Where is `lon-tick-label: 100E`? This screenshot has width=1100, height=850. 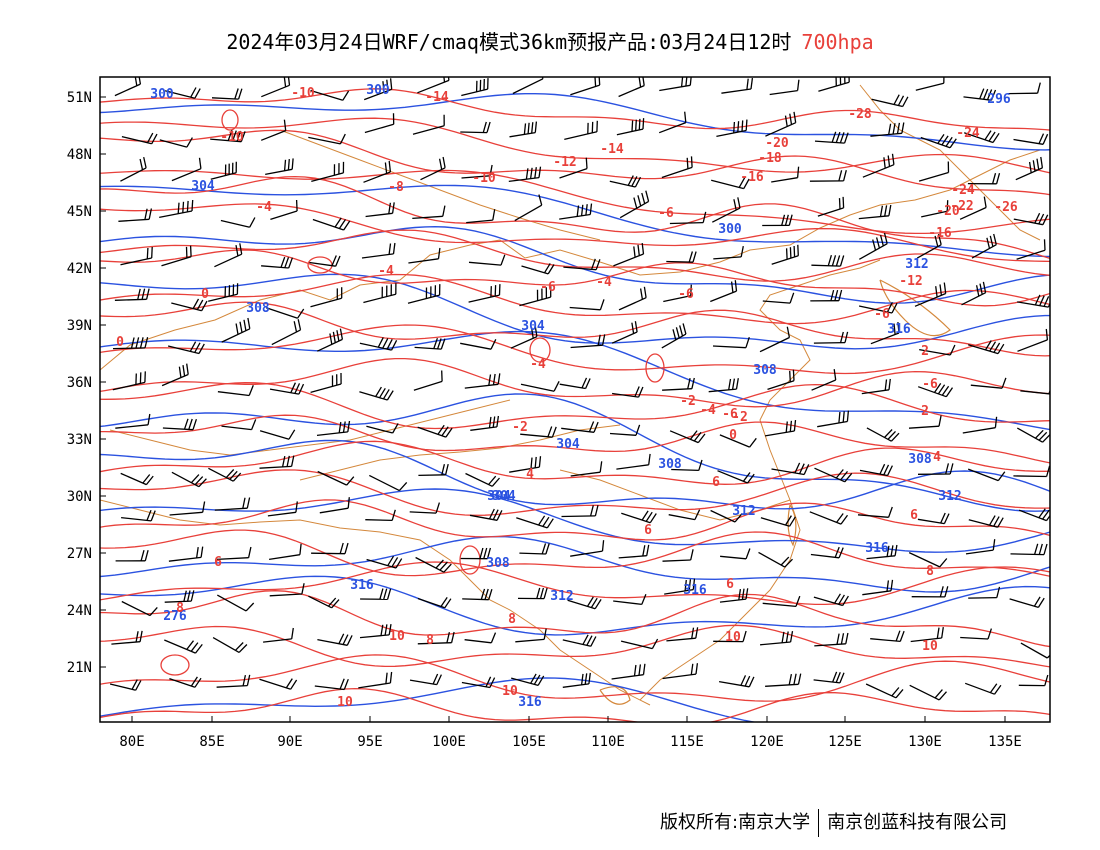 lon-tick-label: 100E is located at coordinates (449, 742).